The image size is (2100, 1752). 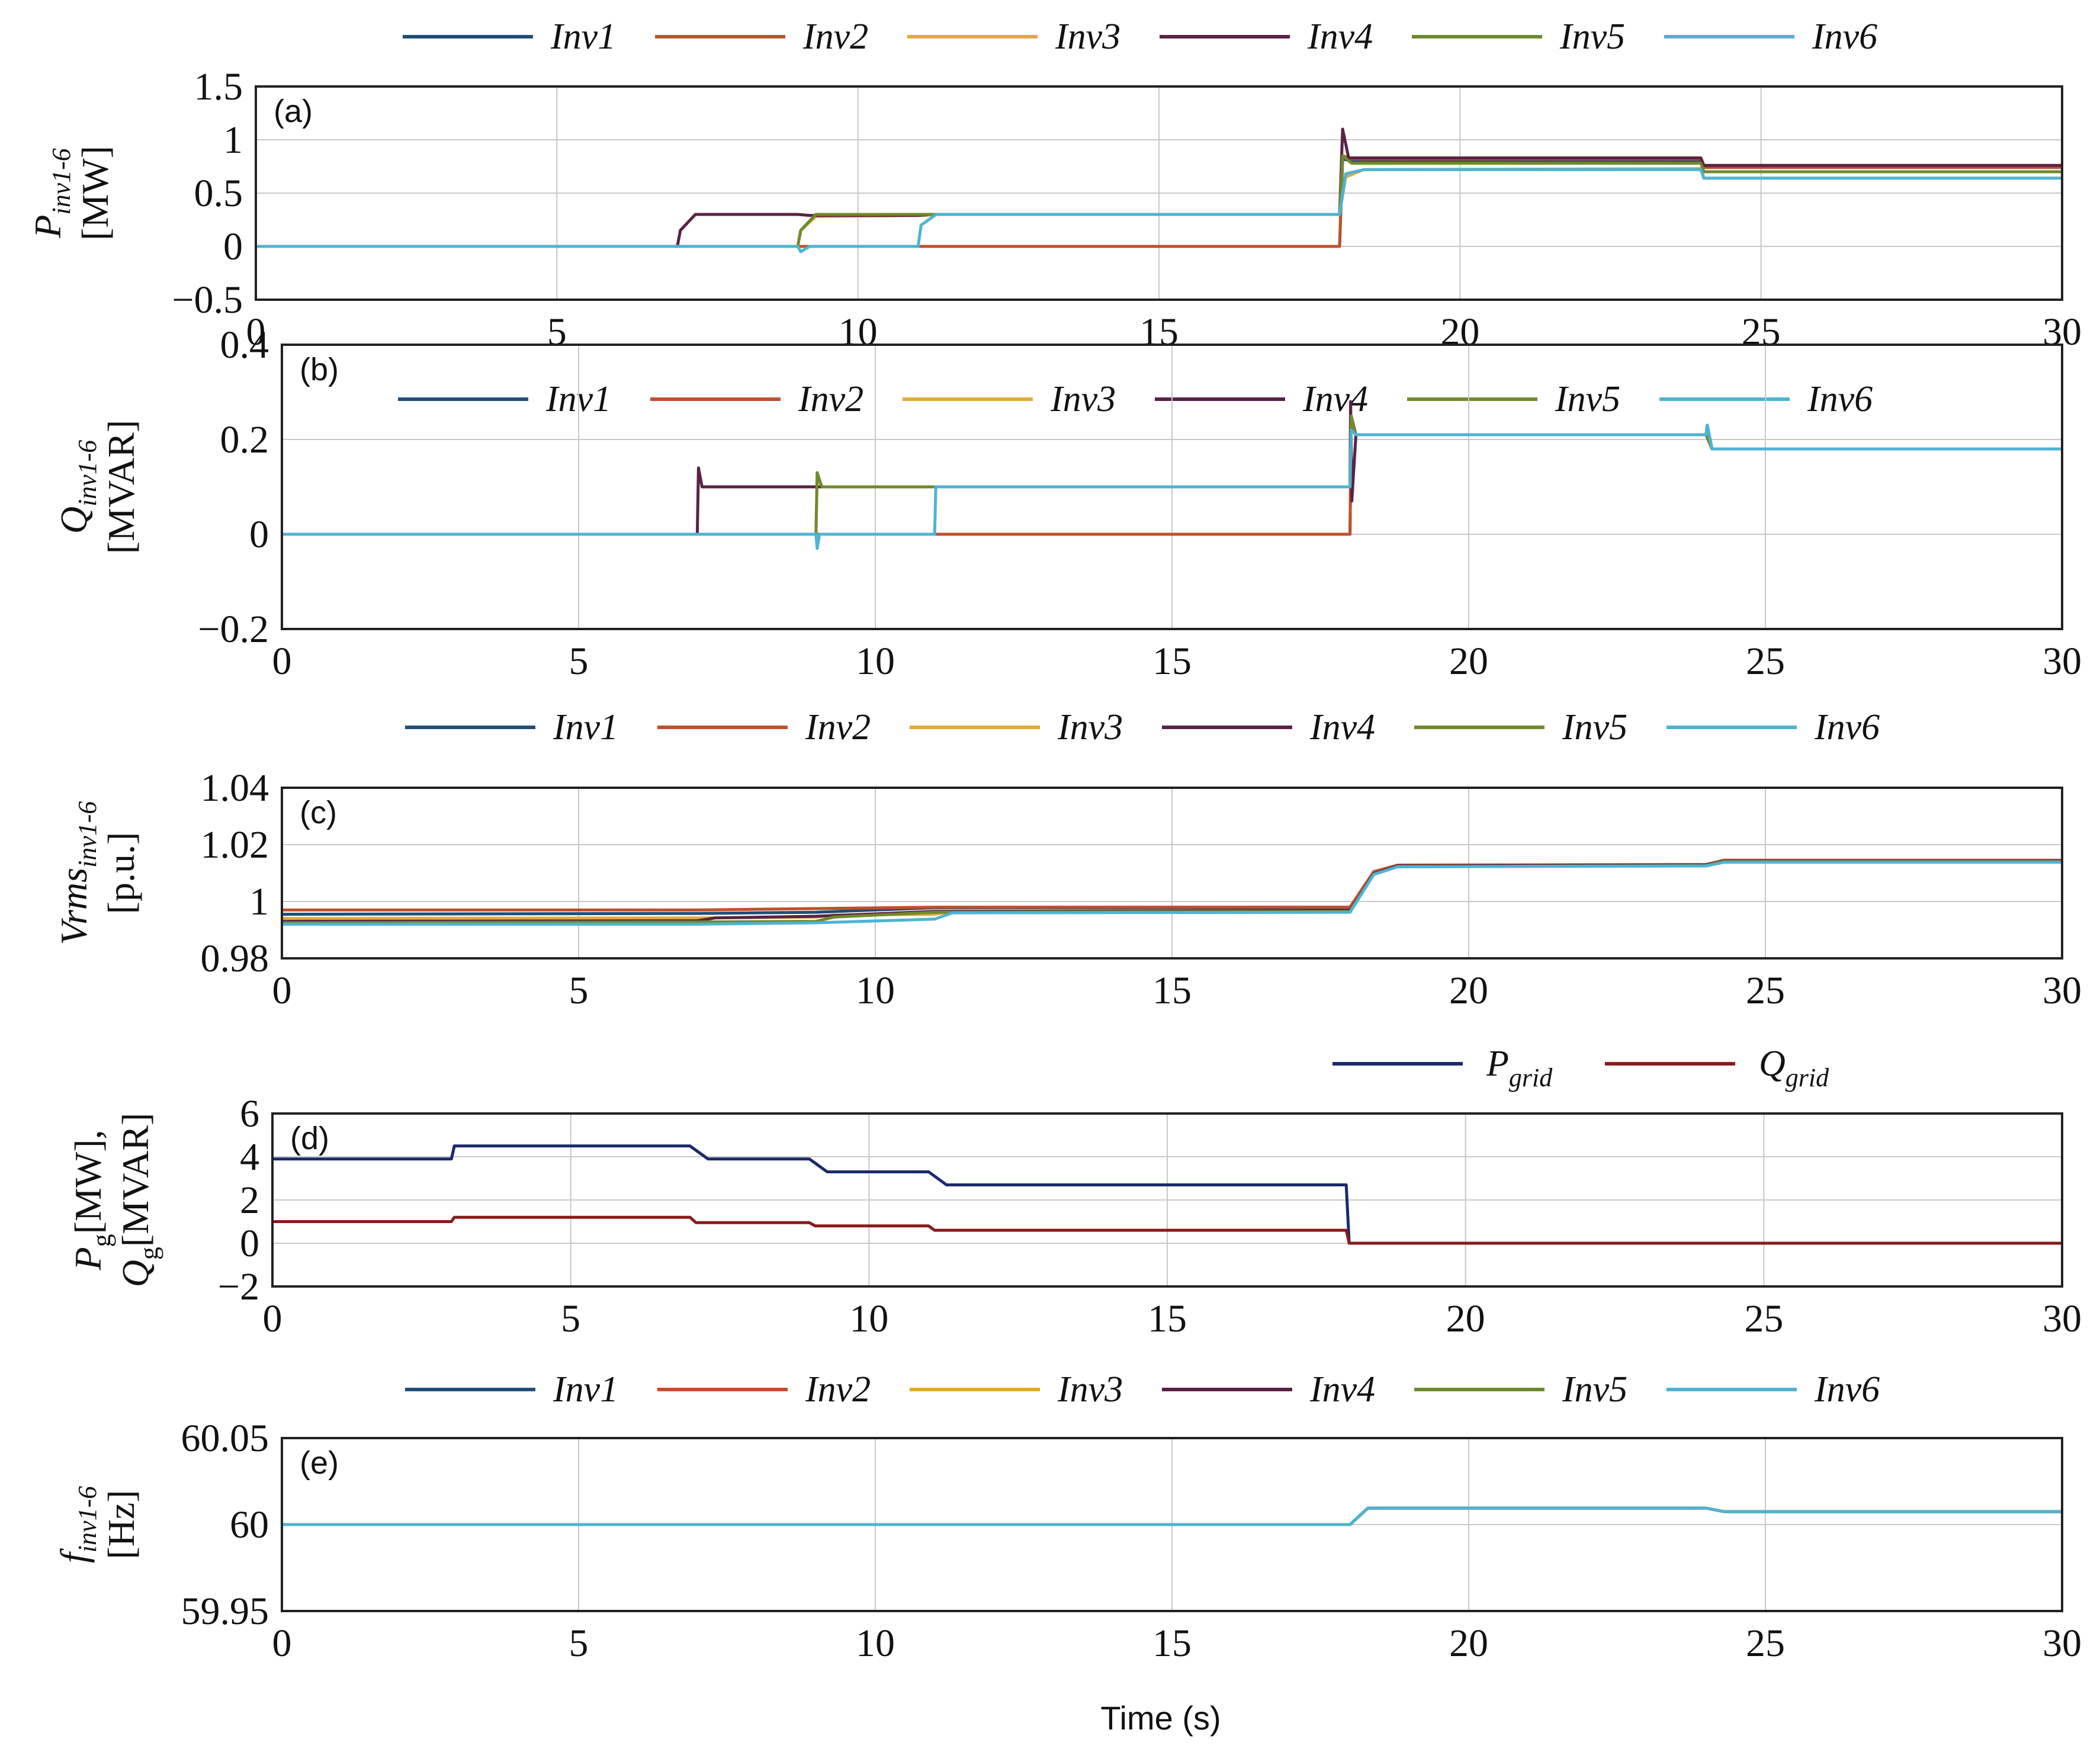 What do you see at coordinates (48, 227) in the screenshot?
I see `y-axis-label-symbol: P` at bounding box center [48, 227].